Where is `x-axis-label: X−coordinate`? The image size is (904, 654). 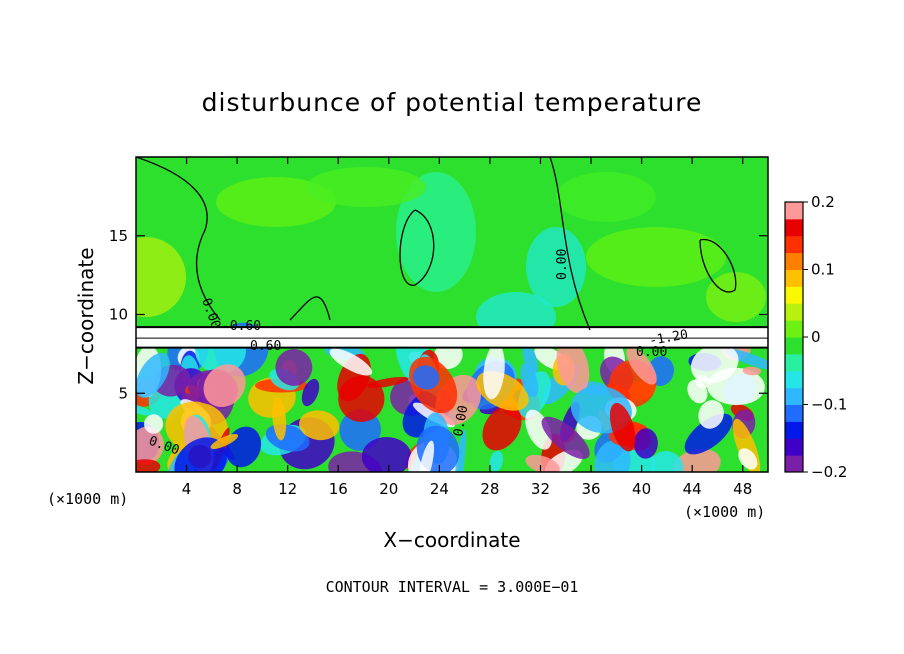
x-axis-label: X−coordinate is located at coordinates (452, 540).